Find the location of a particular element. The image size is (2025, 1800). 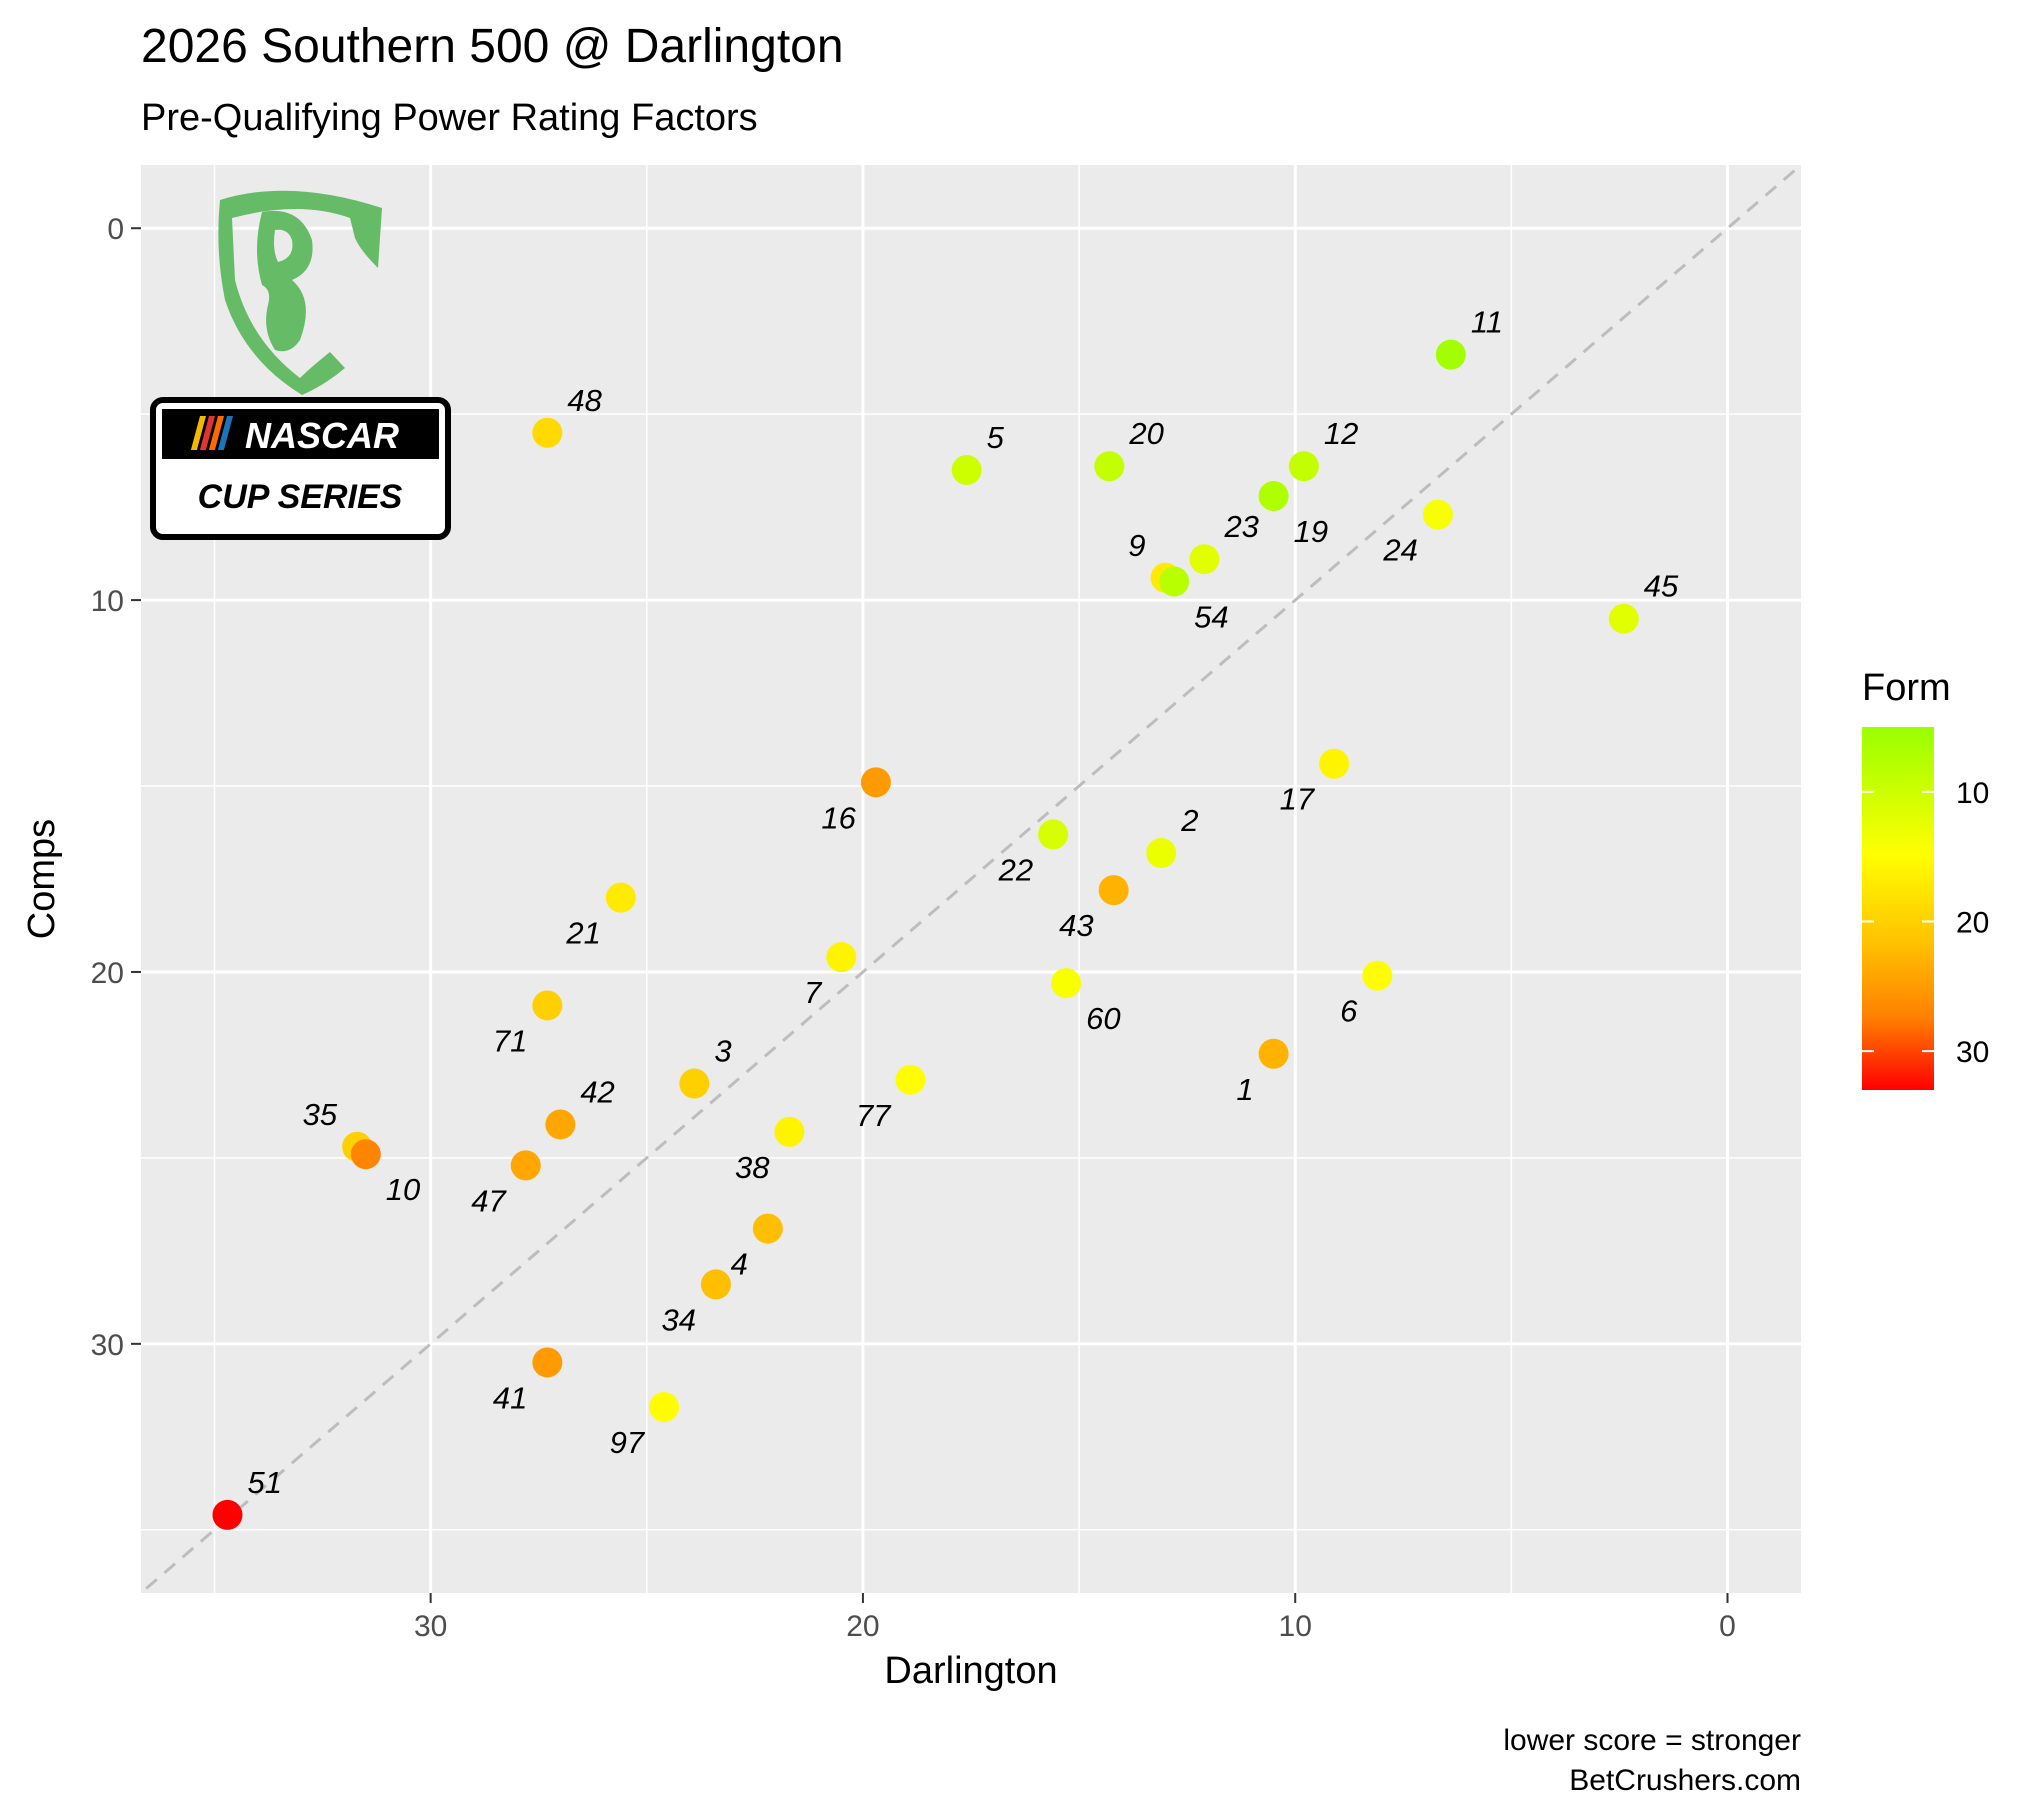

data-point-label: 3 is located at coordinates (722, 1051).